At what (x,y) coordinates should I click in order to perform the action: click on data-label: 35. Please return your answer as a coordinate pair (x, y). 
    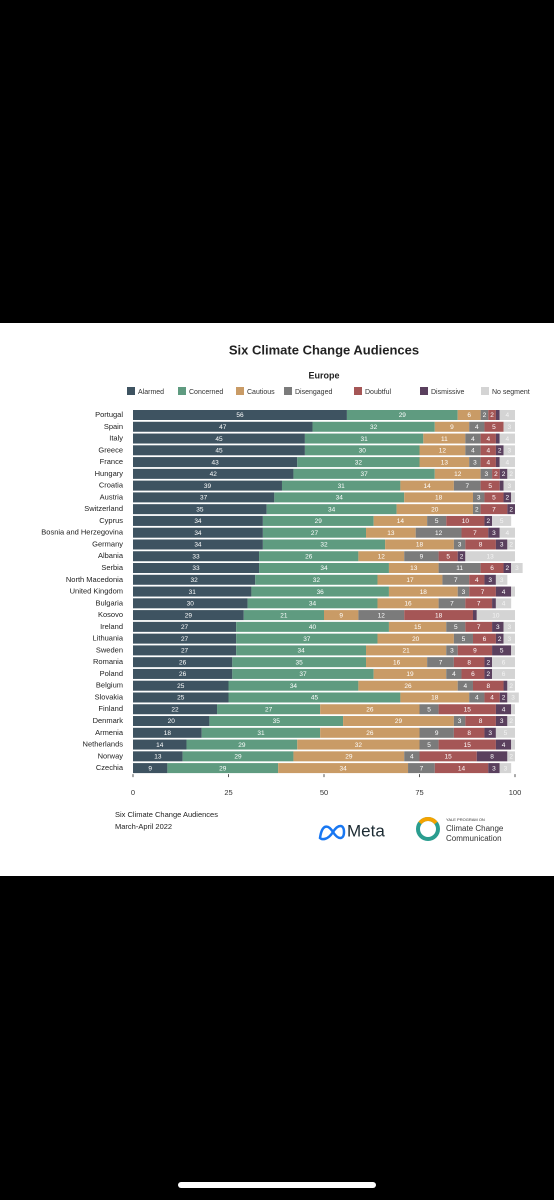
    Looking at the image, I should click on (277, 721).